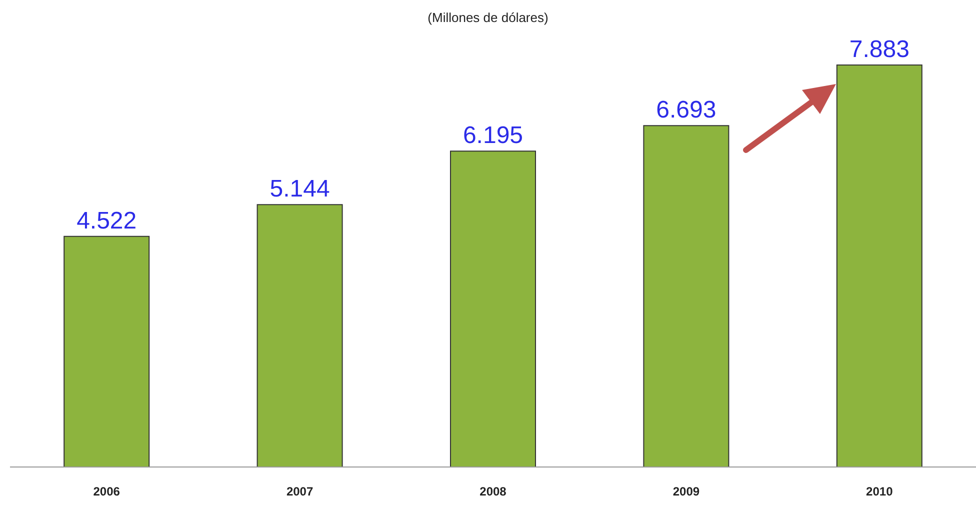 This screenshot has height=513, width=976. Describe the element at coordinates (686, 491) in the screenshot. I see `x-tick-label: 2009` at that location.